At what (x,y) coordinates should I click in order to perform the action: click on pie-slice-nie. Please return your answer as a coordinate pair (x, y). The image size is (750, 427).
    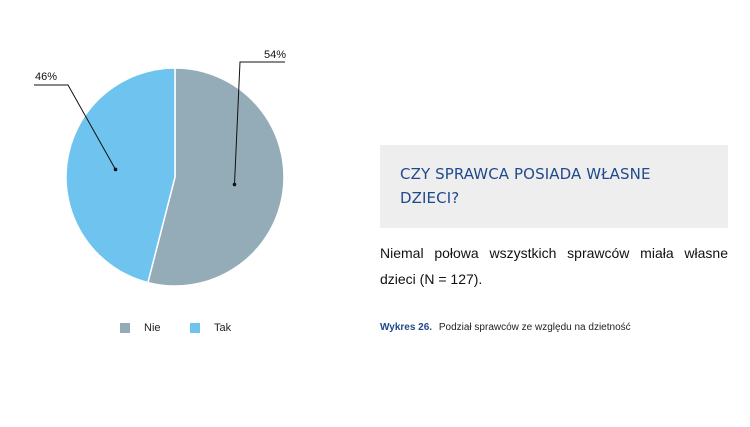
    Looking at the image, I should click on (215, 177).